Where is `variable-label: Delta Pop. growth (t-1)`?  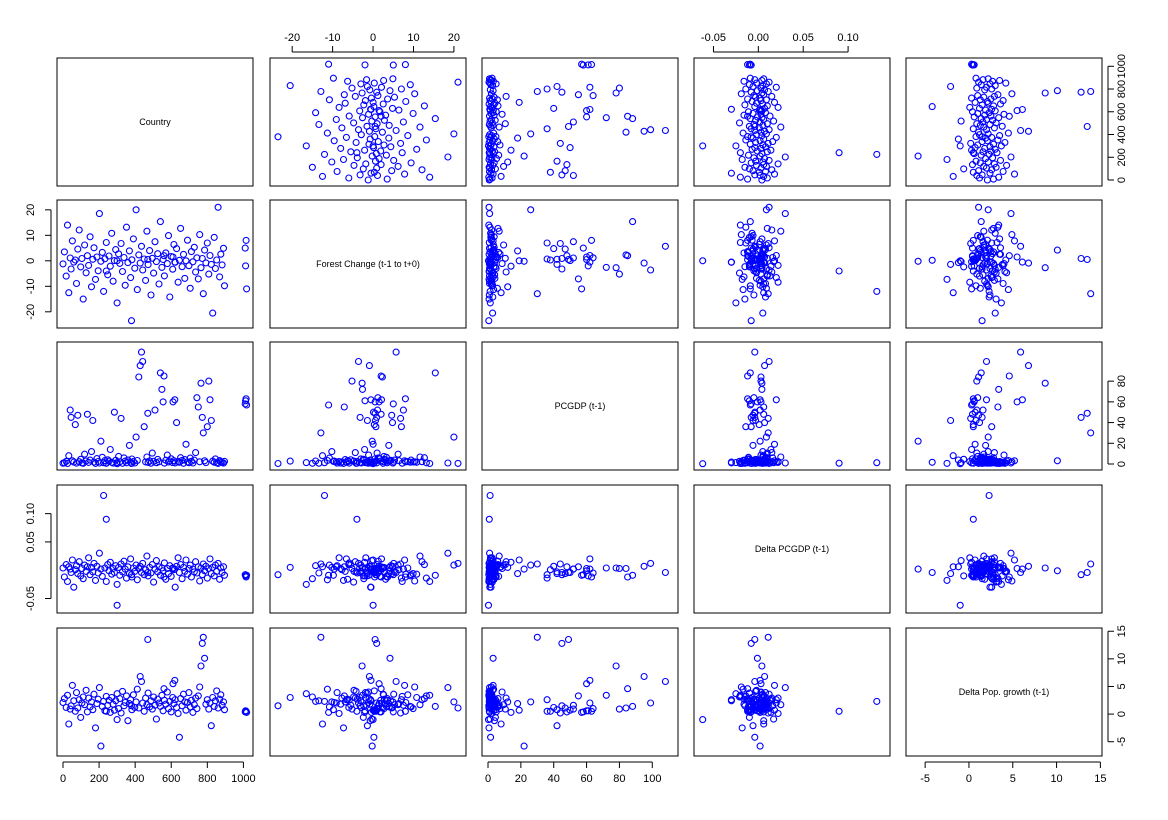 variable-label: Delta Pop. growth (t-1) is located at coordinates (1004, 692).